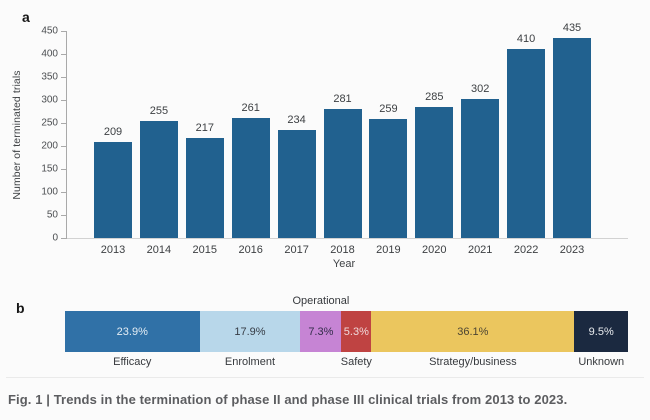 Image resolution: width=650 pixels, height=420 pixels. Describe the element at coordinates (17, 135) in the screenshot. I see `y-axis-title: Number of terminated trials` at that location.